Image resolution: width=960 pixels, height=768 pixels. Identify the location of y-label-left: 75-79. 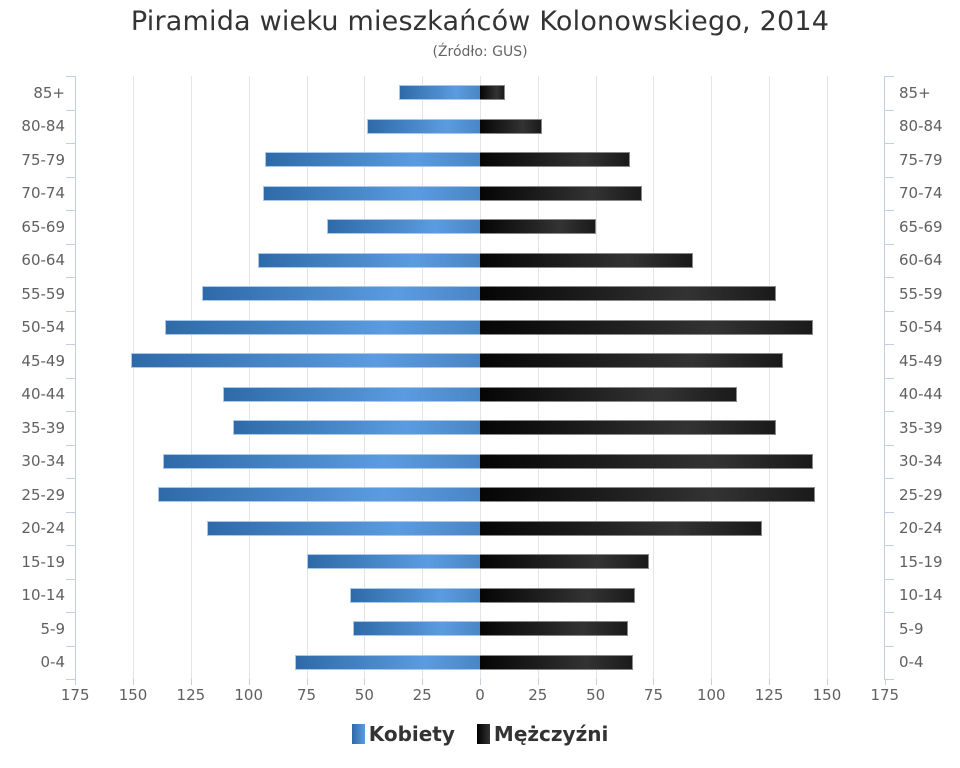
(43, 159).